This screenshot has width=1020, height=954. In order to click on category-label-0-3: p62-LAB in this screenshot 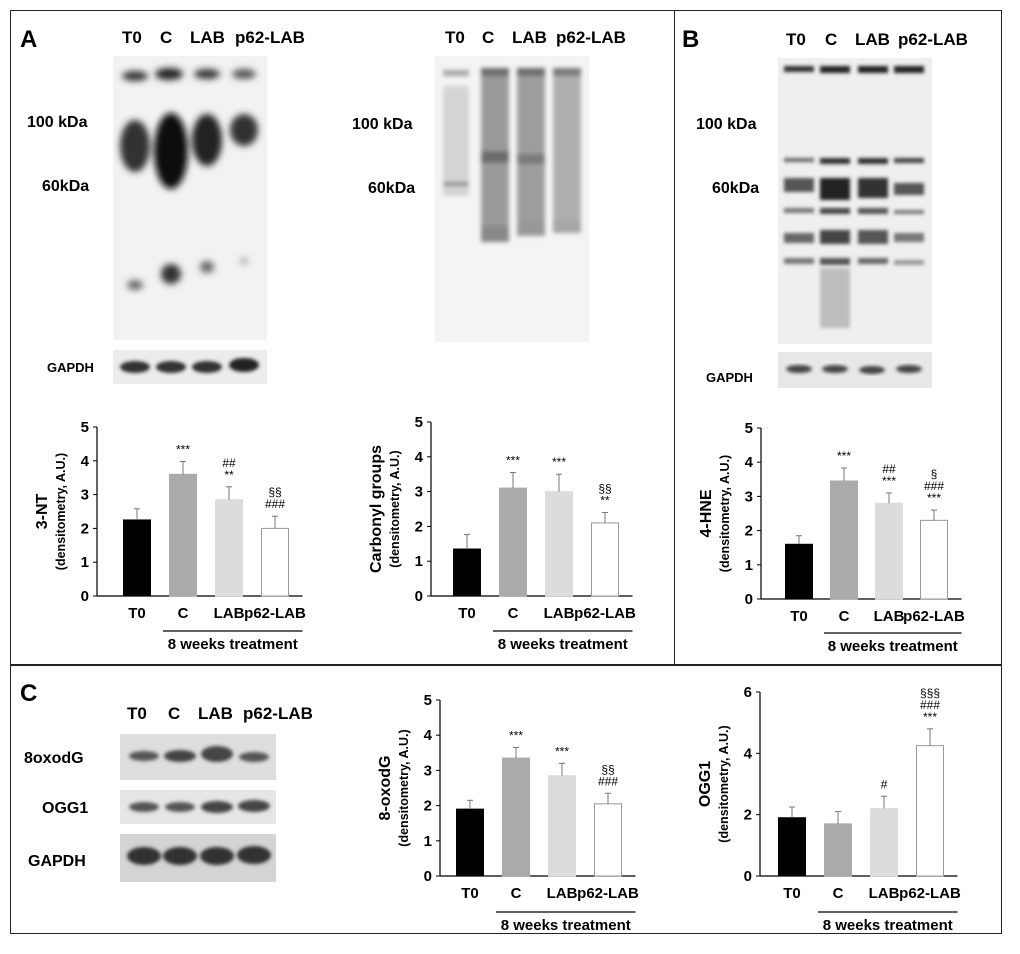, I will do `click(275, 613)`.